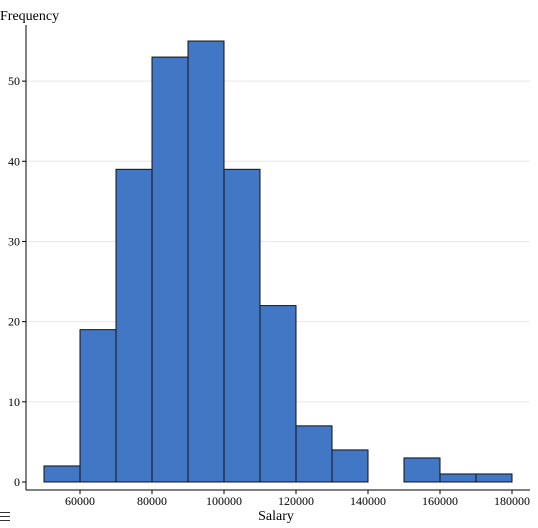 This screenshot has height=528, width=538. Describe the element at coordinates (14, 161) in the screenshot. I see `y-tick-label-40: 40` at that location.